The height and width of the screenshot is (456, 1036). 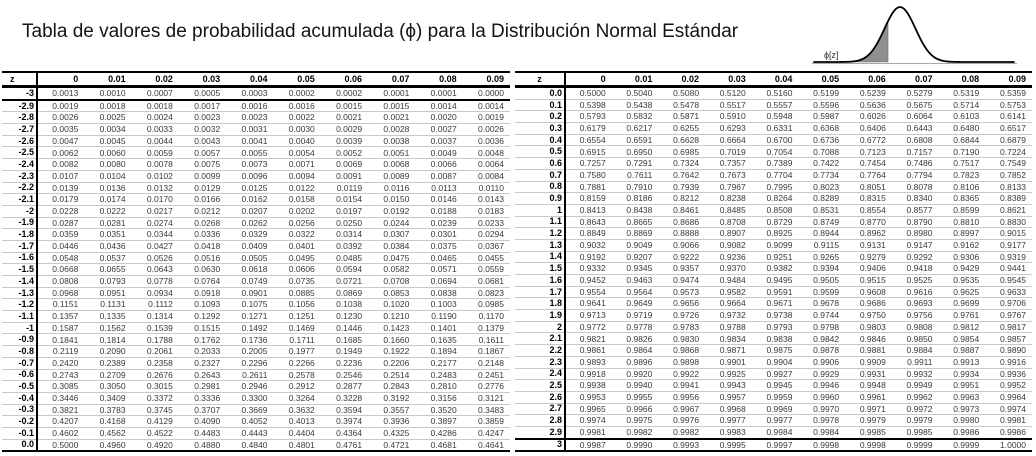 What do you see at coordinates (1013, 326) in the screenshot?
I see `probability-cell: 0.9817` at bounding box center [1013, 326].